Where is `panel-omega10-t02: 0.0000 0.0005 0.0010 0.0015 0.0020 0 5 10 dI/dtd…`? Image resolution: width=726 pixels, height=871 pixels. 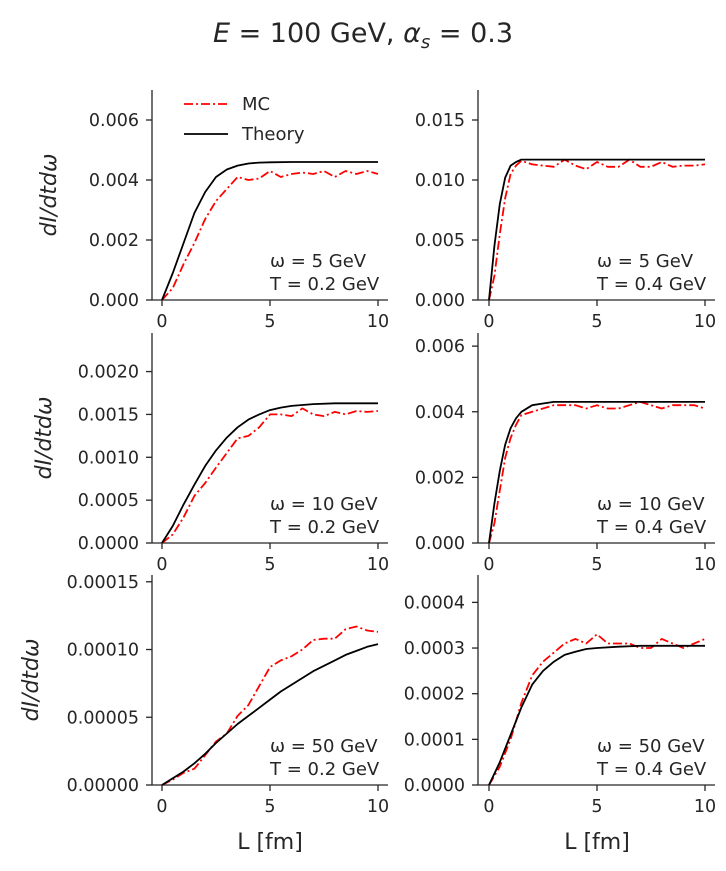 panel-omega10-t02: 0.0000 0.0005 0.0010 0.0015 0.0020 0 5 10 dI/dtd… is located at coordinates (210, 454).